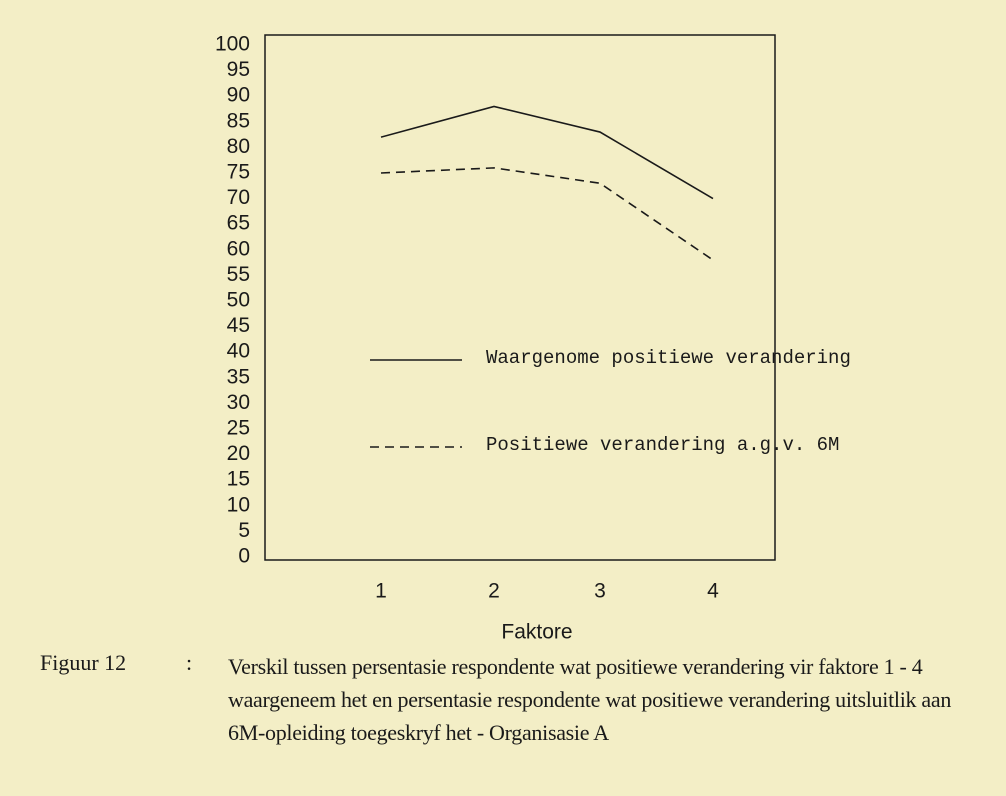 The height and width of the screenshot is (796, 1006). What do you see at coordinates (238, 223) in the screenshot?
I see `y-tick-label: 65` at bounding box center [238, 223].